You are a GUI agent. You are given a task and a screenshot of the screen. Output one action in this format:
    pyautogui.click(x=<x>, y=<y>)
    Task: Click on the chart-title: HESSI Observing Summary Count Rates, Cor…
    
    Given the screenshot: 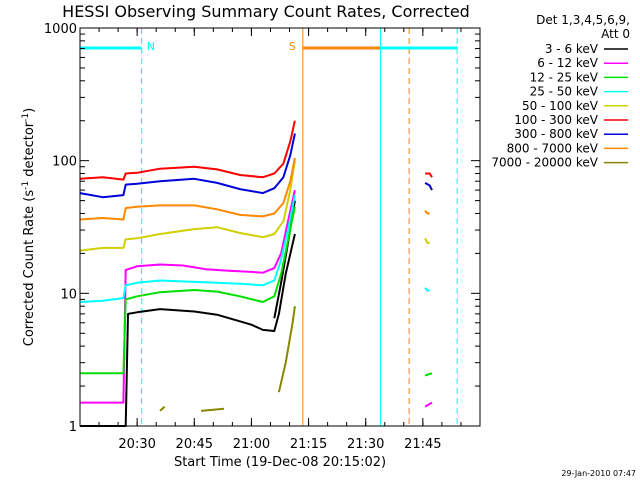 What is the action you would take?
    pyautogui.click(x=266, y=11)
    